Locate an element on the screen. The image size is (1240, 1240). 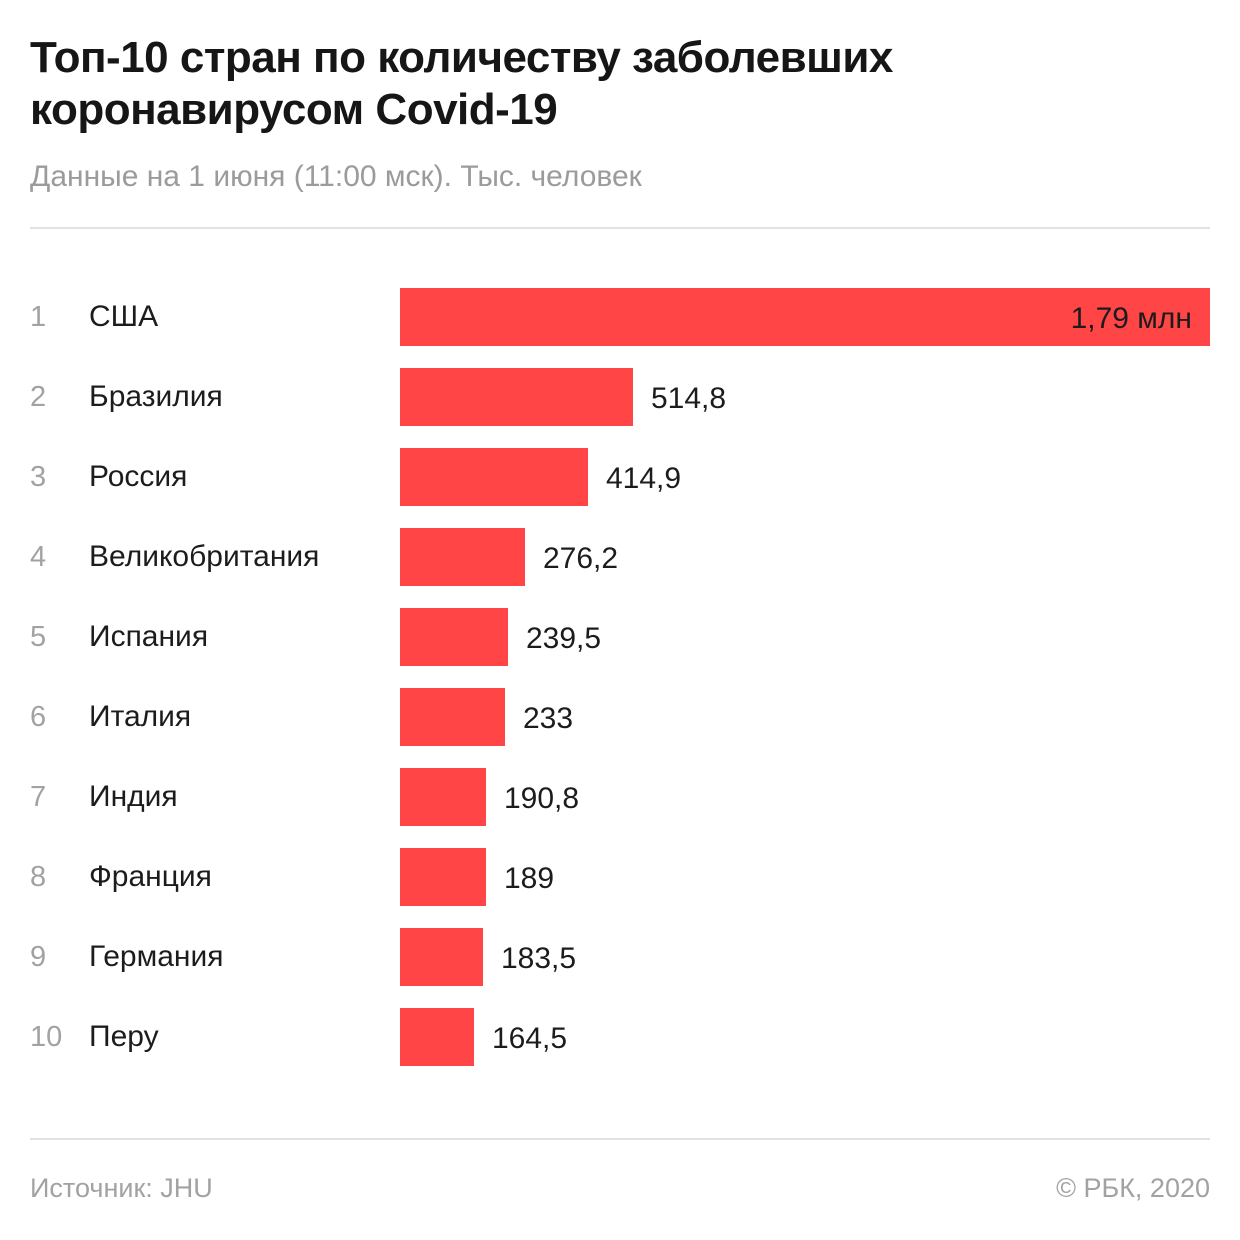
bar-row: 3 Россия 414,9 is located at coordinates (620, 477).